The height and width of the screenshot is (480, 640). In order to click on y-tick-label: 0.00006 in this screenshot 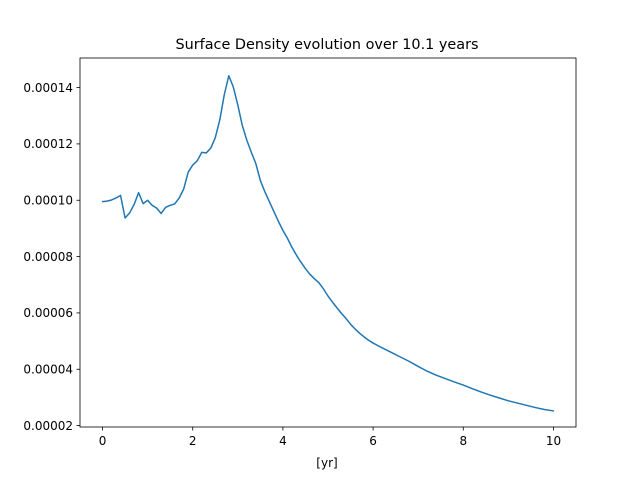, I will do `click(48, 313)`.